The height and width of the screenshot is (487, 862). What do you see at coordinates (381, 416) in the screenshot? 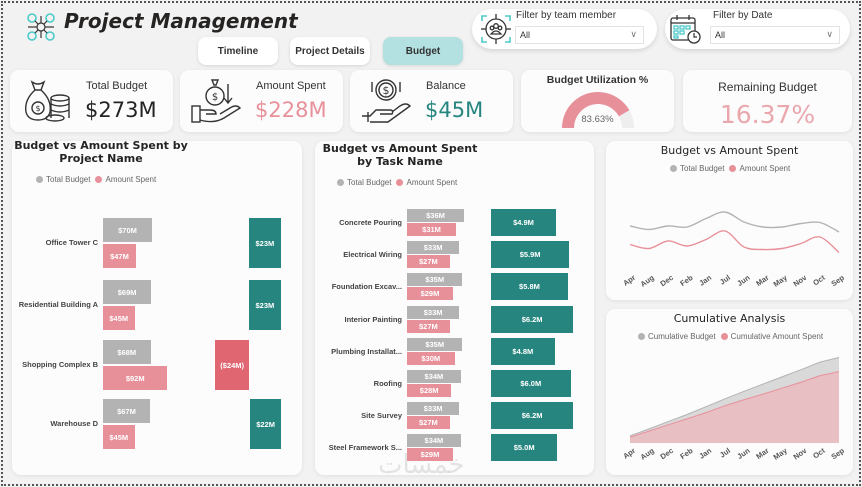
I see `category-label: Site Survey` at bounding box center [381, 416].